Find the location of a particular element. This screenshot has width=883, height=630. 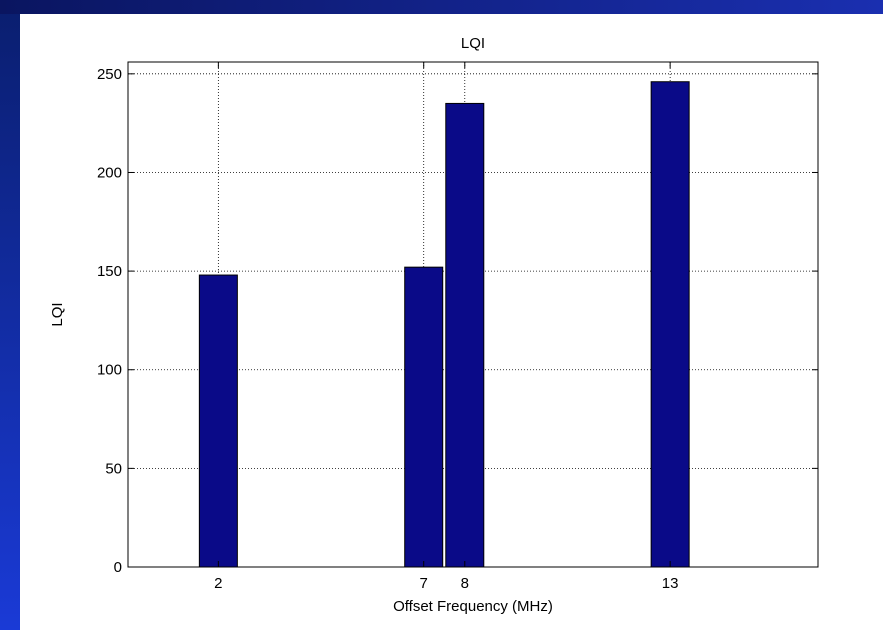

y-tick-label: 250 is located at coordinates (109, 74).